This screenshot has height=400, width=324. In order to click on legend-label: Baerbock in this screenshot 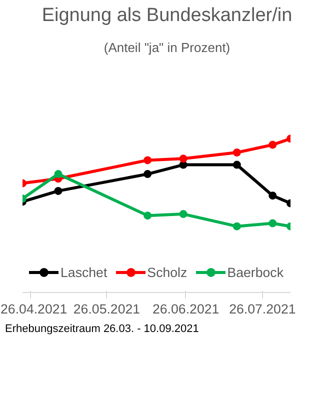, I will do `click(255, 272)`.